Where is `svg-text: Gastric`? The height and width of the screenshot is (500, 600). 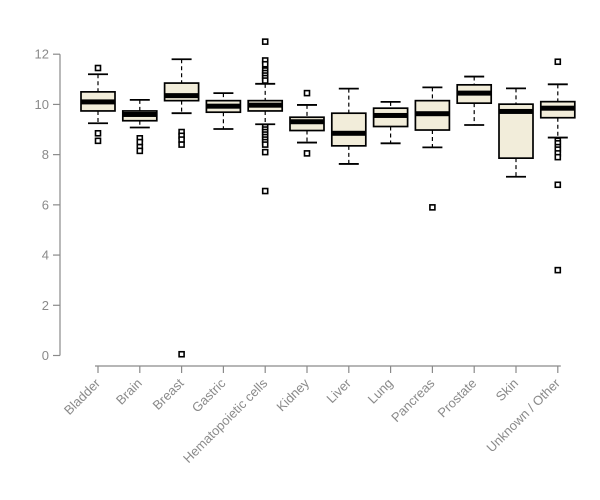
svg-text: Gastric is located at coordinates (209, 395).